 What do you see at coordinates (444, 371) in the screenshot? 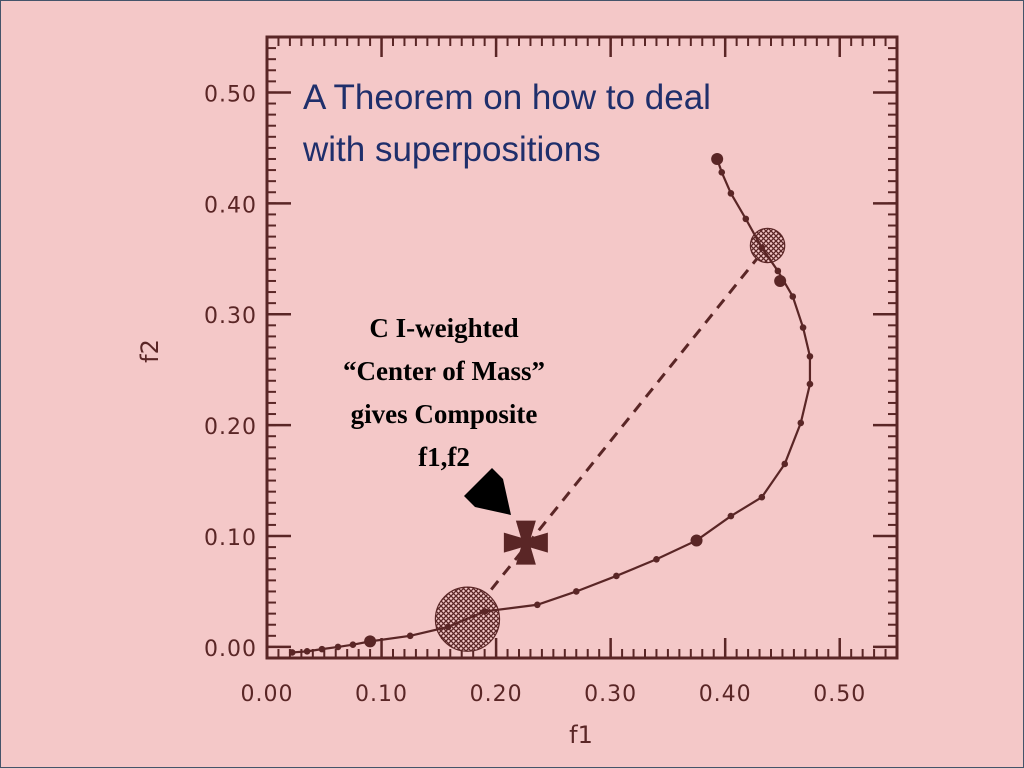
I see `annotation-line: “Center of Mass”` at bounding box center [444, 371].